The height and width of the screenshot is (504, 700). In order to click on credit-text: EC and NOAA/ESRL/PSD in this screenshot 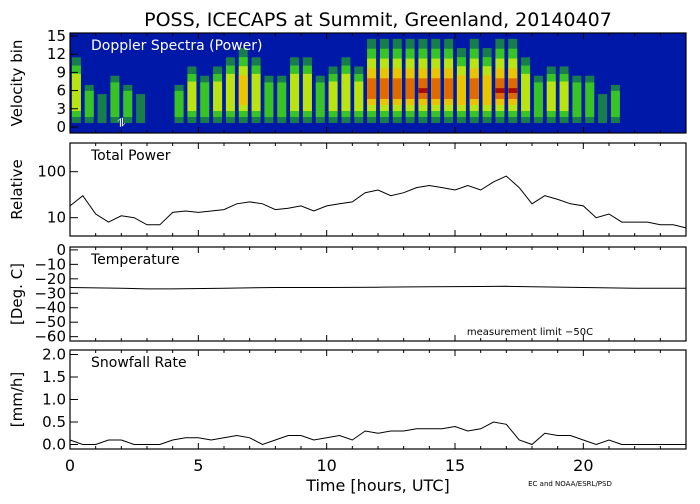, I will do `click(570, 484)`.